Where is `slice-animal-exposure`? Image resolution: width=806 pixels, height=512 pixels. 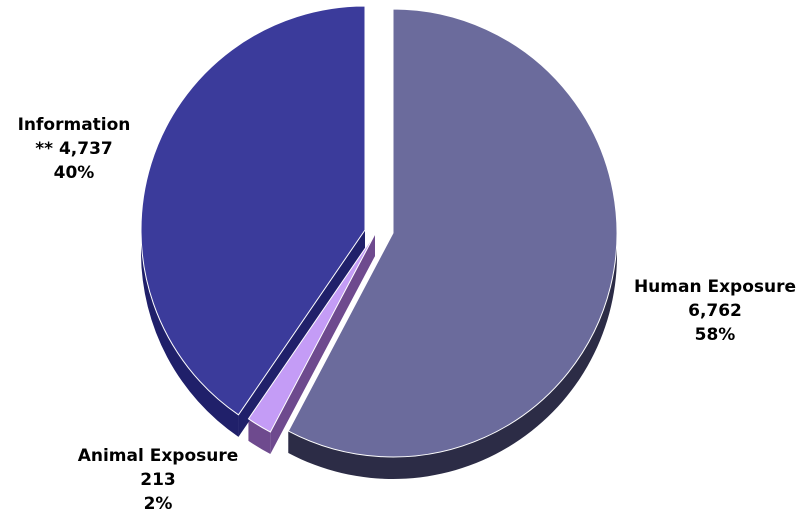
slice-animal-exposure is located at coordinates (311, 333).